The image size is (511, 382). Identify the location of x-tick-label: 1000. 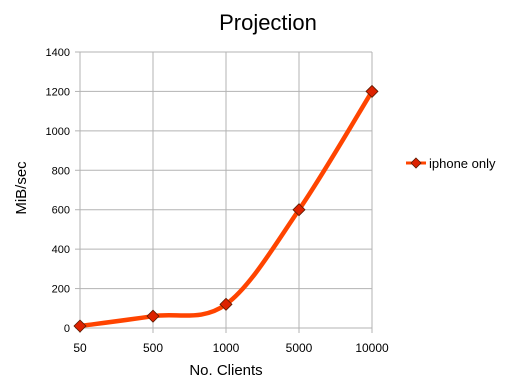
(226, 348).